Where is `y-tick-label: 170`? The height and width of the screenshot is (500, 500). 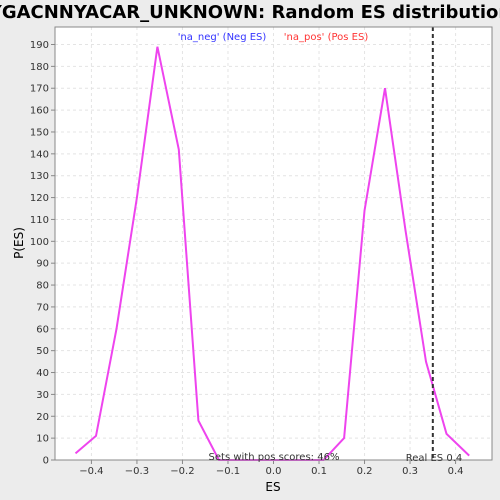 y-tick-label: 170 is located at coordinates (39, 89).